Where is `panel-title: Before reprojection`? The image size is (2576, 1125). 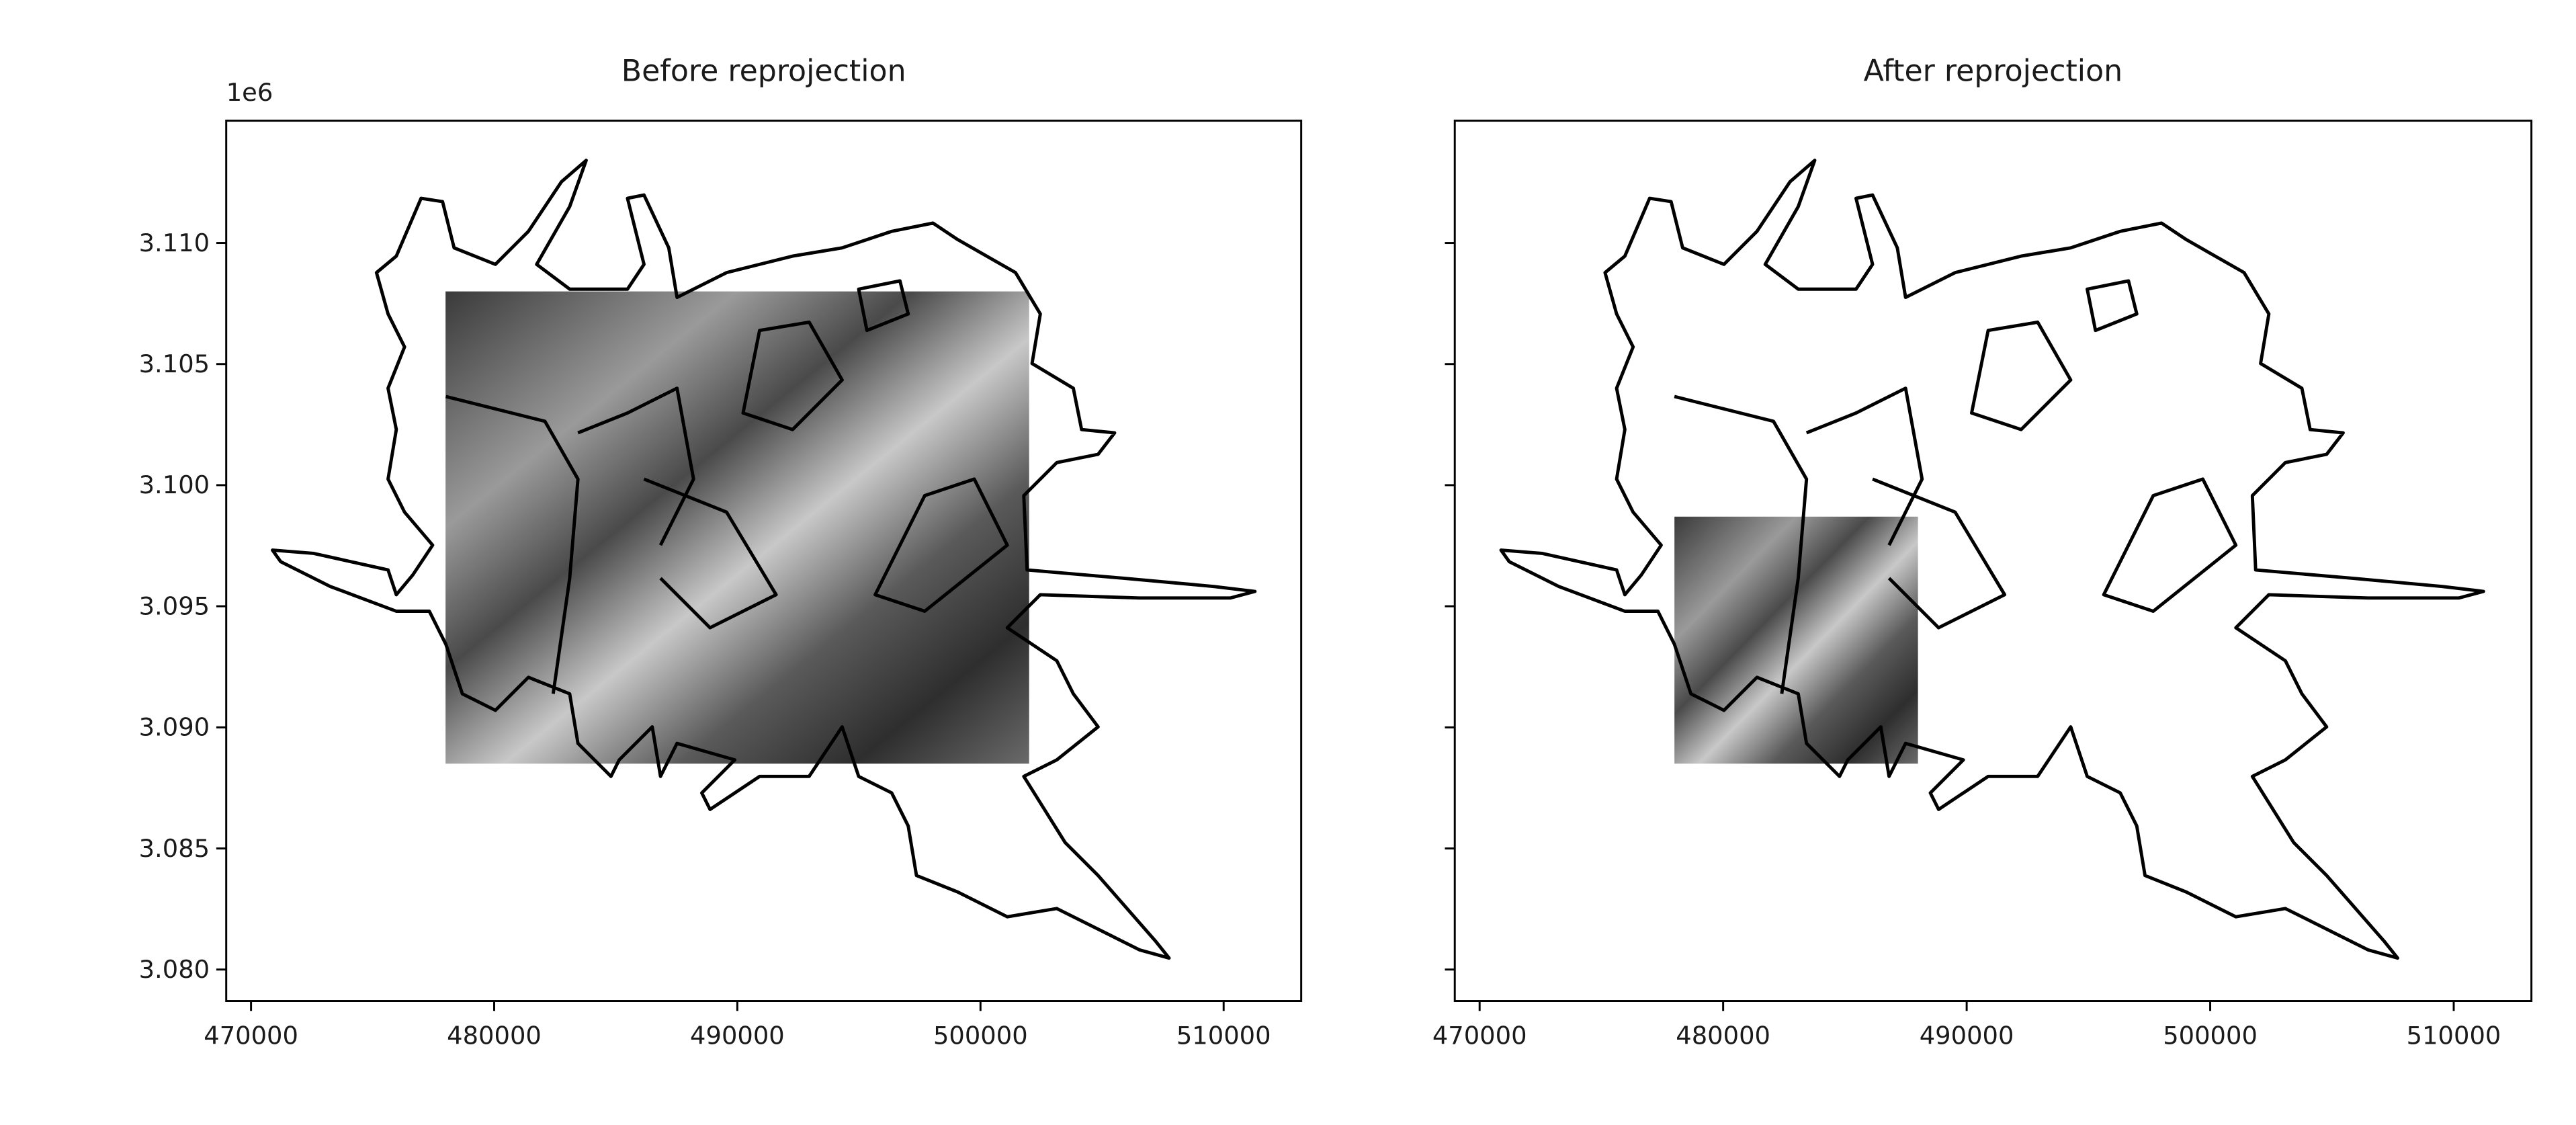 panel-title: Before reprojection is located at coordinates (763, 71).